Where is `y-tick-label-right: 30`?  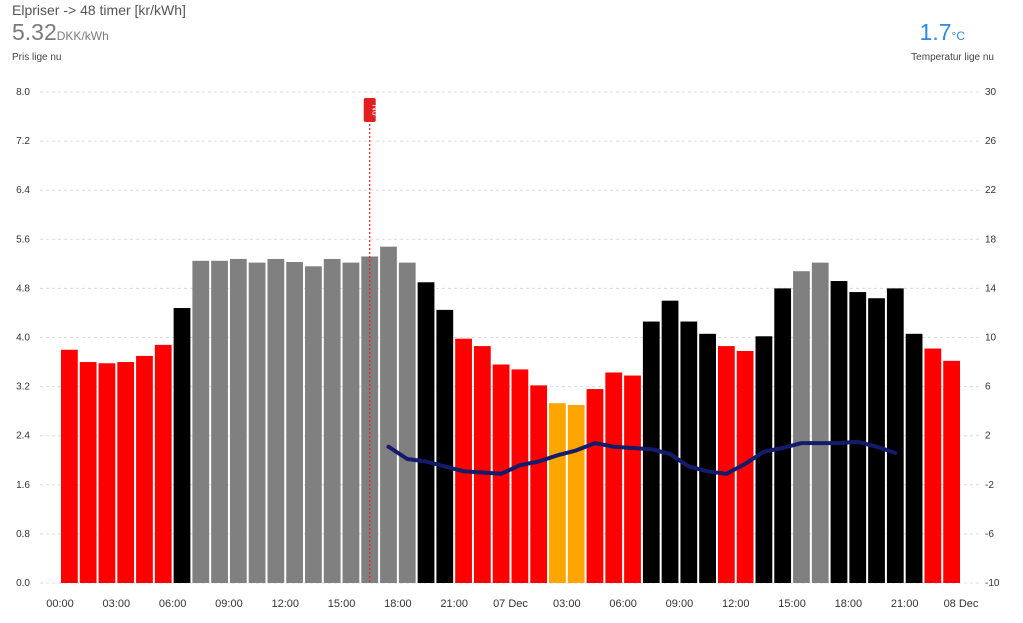
y-tick-label-right: 30 is located at coordinates (991, 92).